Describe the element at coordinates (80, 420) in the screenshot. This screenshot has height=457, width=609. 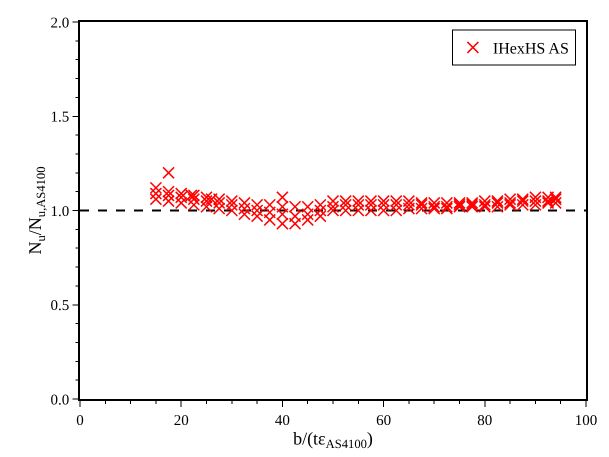
I see `x-tick-label: 0` at that location.